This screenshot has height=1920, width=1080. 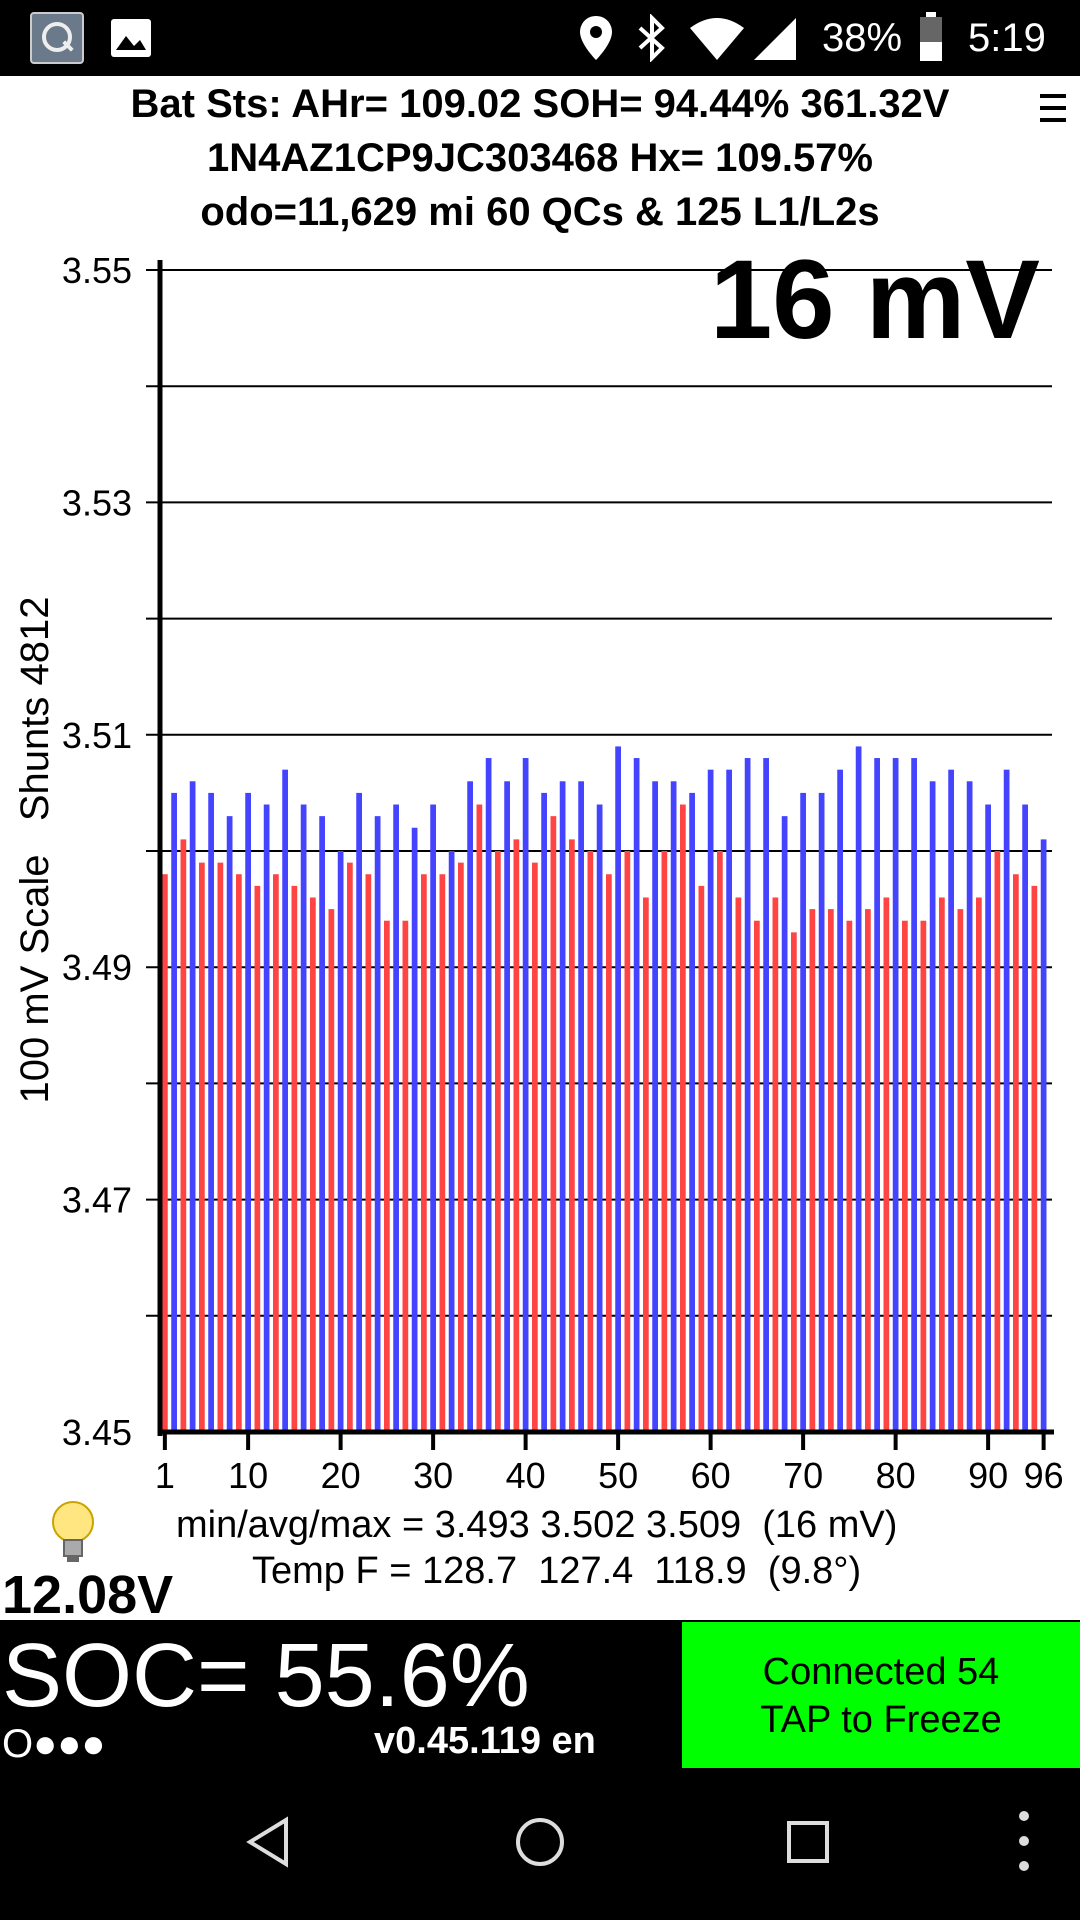 What do you see at coordinates (540, 104) in the screenshot?
I see `battery-status-line: Bat Sts: AHr= 109.02 SOH= 94.44% 361.32V` at bounding box center [540, 104].